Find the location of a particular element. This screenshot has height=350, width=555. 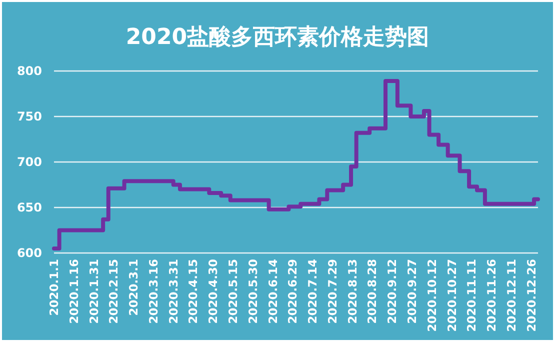

x-tick-label: 2020.12.26 is located at coordinates (531, 295).